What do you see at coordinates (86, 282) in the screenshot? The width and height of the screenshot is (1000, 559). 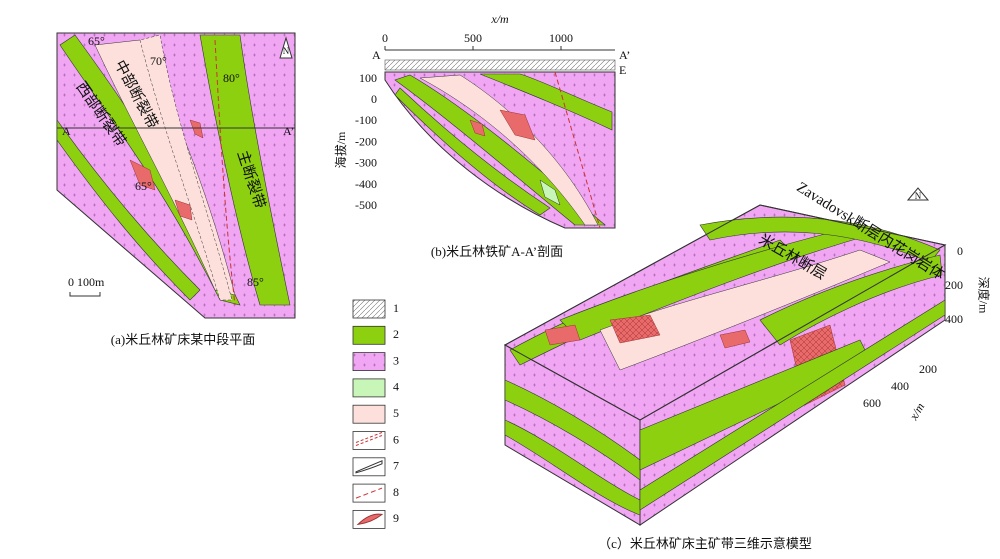 I see `scale-label: 0 100m` at bounding box center [86, 282].